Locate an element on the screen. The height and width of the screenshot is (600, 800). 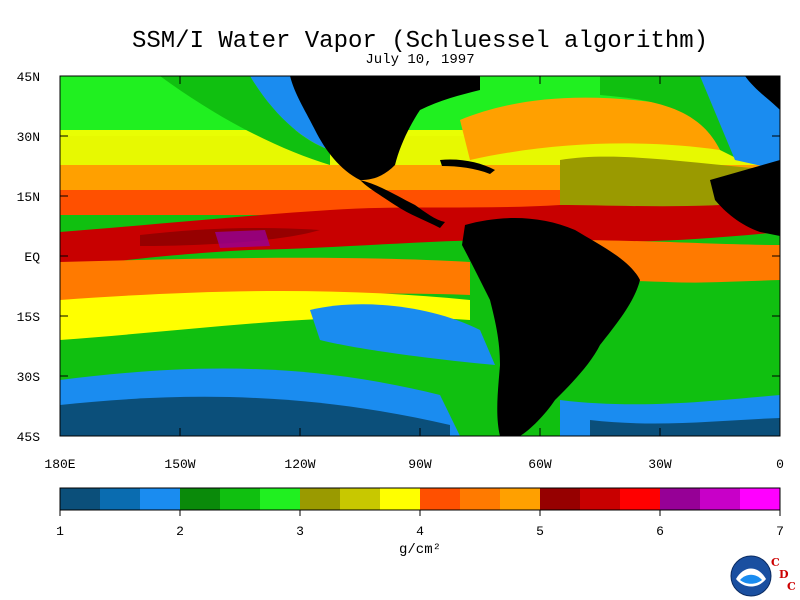
colorbar-tick-label: 6 is located at coordinates (660, 531).